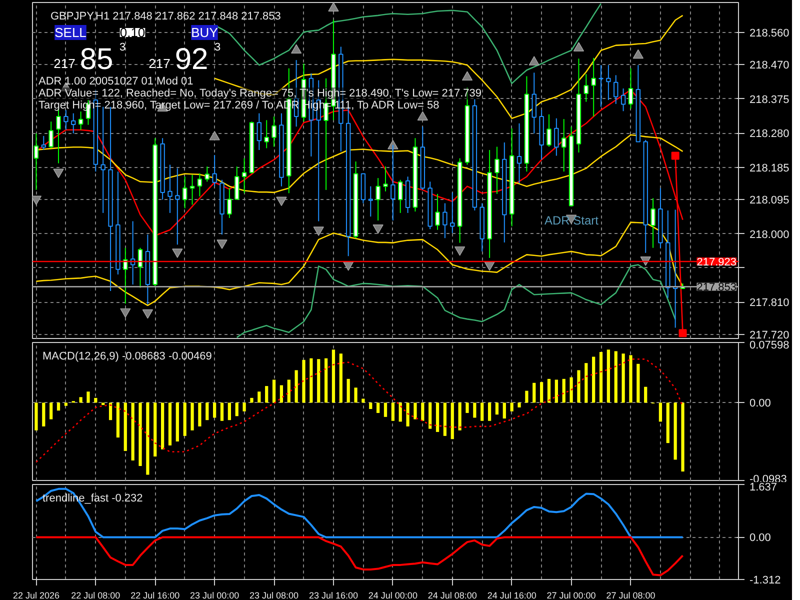 This screenshot has height=600, width=800. What do you see at coordinates (217, 48) in the screenshot?
I see `annotation: 3` at bounding box center [217, 48].